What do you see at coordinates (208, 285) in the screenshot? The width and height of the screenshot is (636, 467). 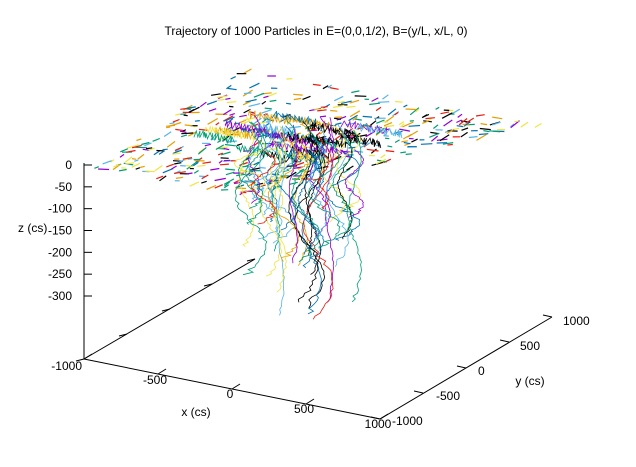 I see `back-tick-mark` at bounding box center [208, 285].